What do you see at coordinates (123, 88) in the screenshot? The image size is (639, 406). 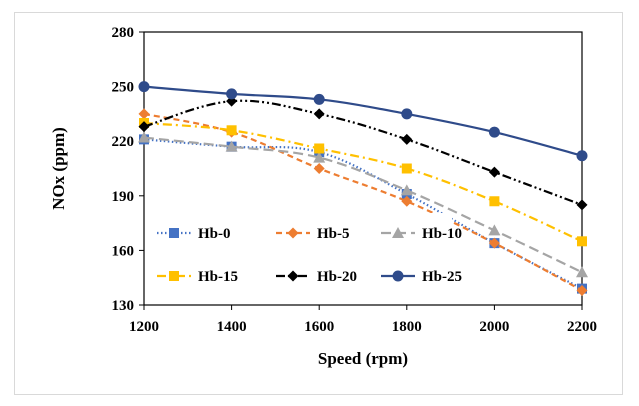 I see `y-tick-label: 250` at bounding box center [123, 88].